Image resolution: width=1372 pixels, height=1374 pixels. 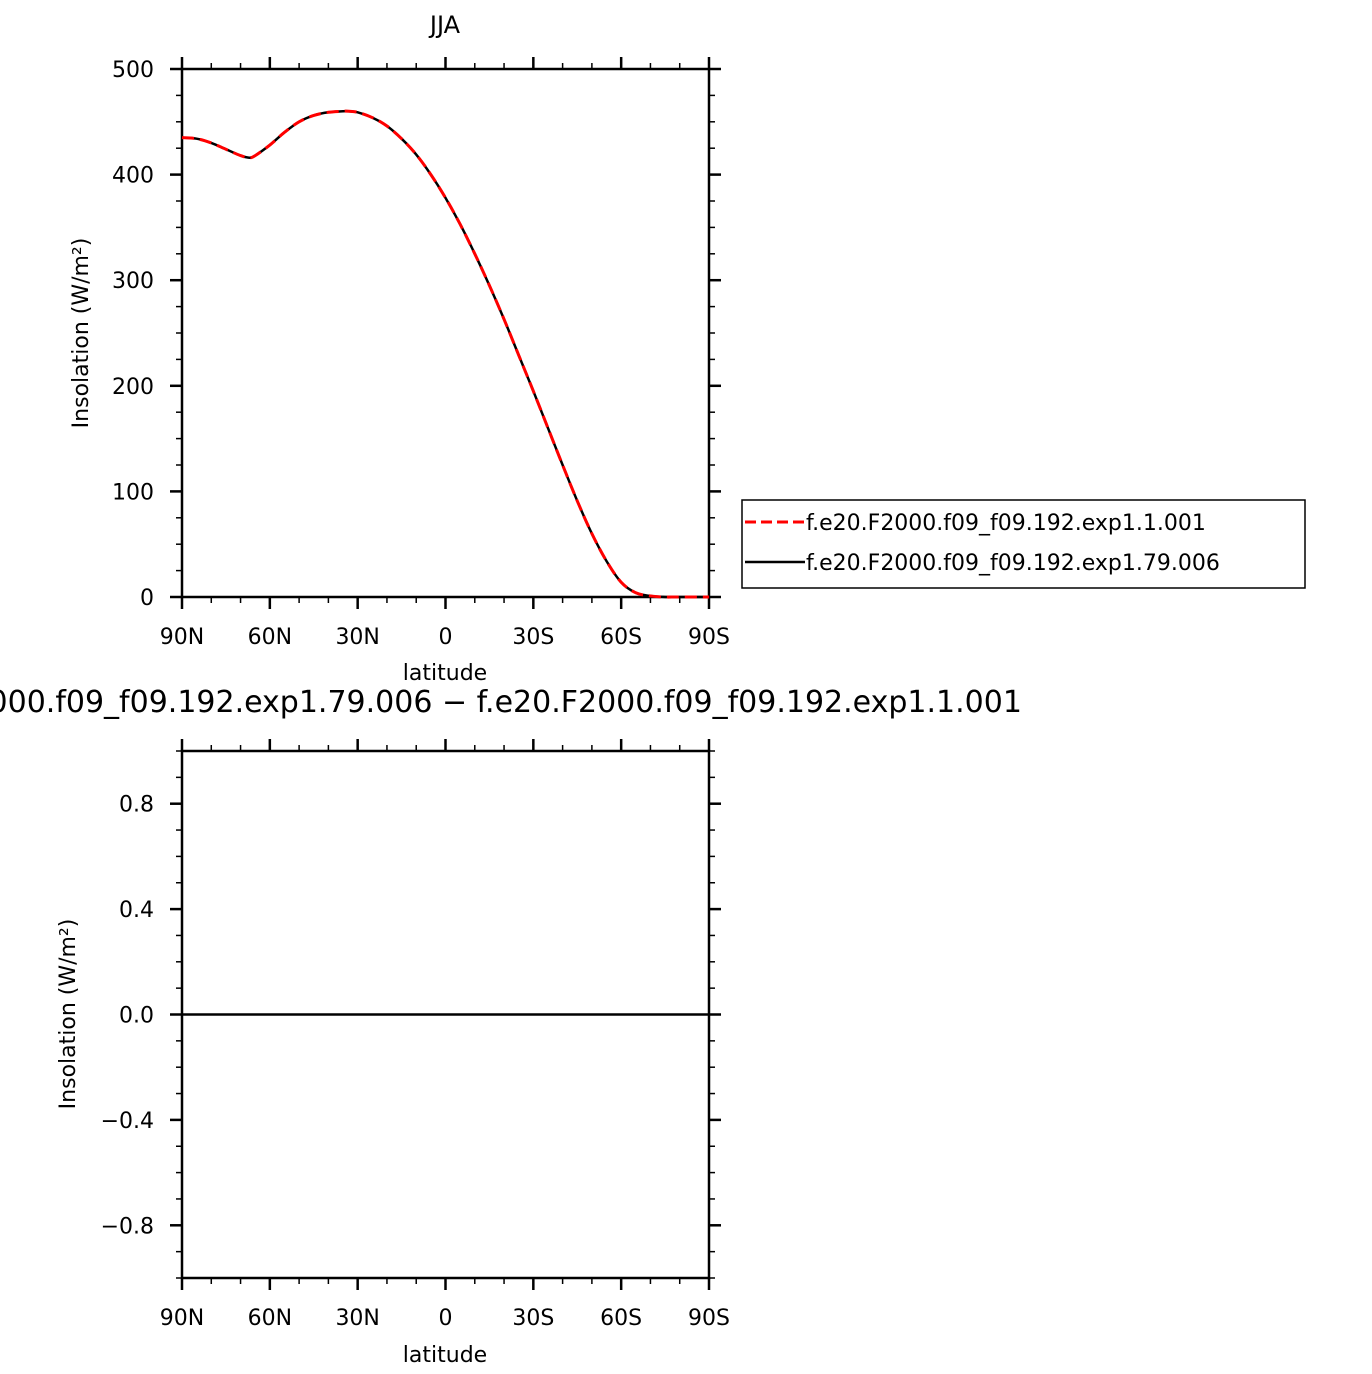 I want to click on y-tick-label: −0.8, so click(x=127, y=1226).